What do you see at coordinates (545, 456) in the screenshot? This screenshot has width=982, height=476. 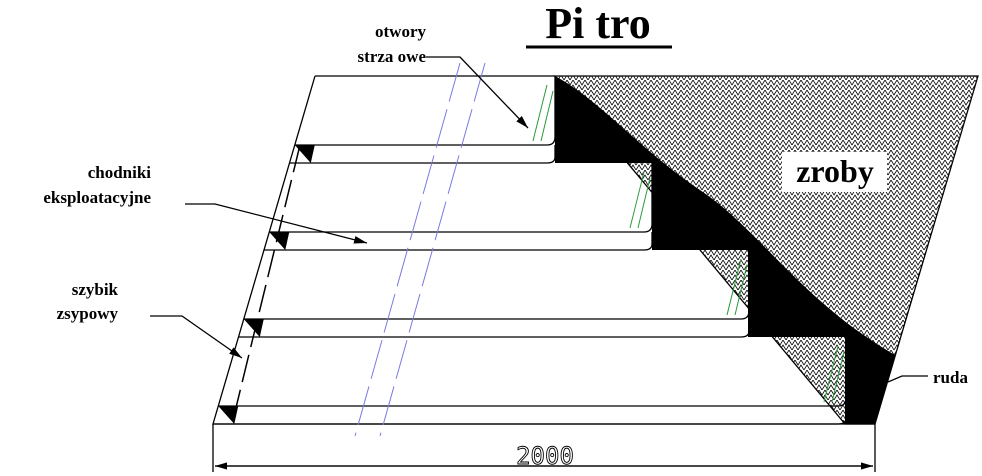 I see `dimension-label: 2000` at bounding box center [545, 456].